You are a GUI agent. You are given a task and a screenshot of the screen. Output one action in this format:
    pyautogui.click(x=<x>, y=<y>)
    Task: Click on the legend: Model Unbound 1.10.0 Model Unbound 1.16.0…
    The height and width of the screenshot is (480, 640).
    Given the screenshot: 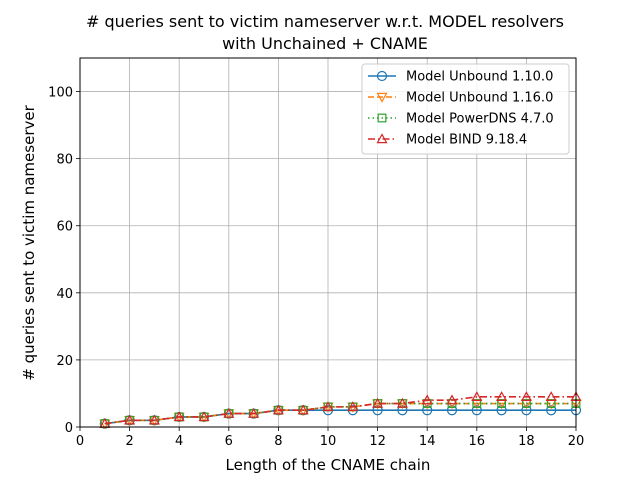 What is the action you would take?
    pyautogui.click(x=465, y=109)
    